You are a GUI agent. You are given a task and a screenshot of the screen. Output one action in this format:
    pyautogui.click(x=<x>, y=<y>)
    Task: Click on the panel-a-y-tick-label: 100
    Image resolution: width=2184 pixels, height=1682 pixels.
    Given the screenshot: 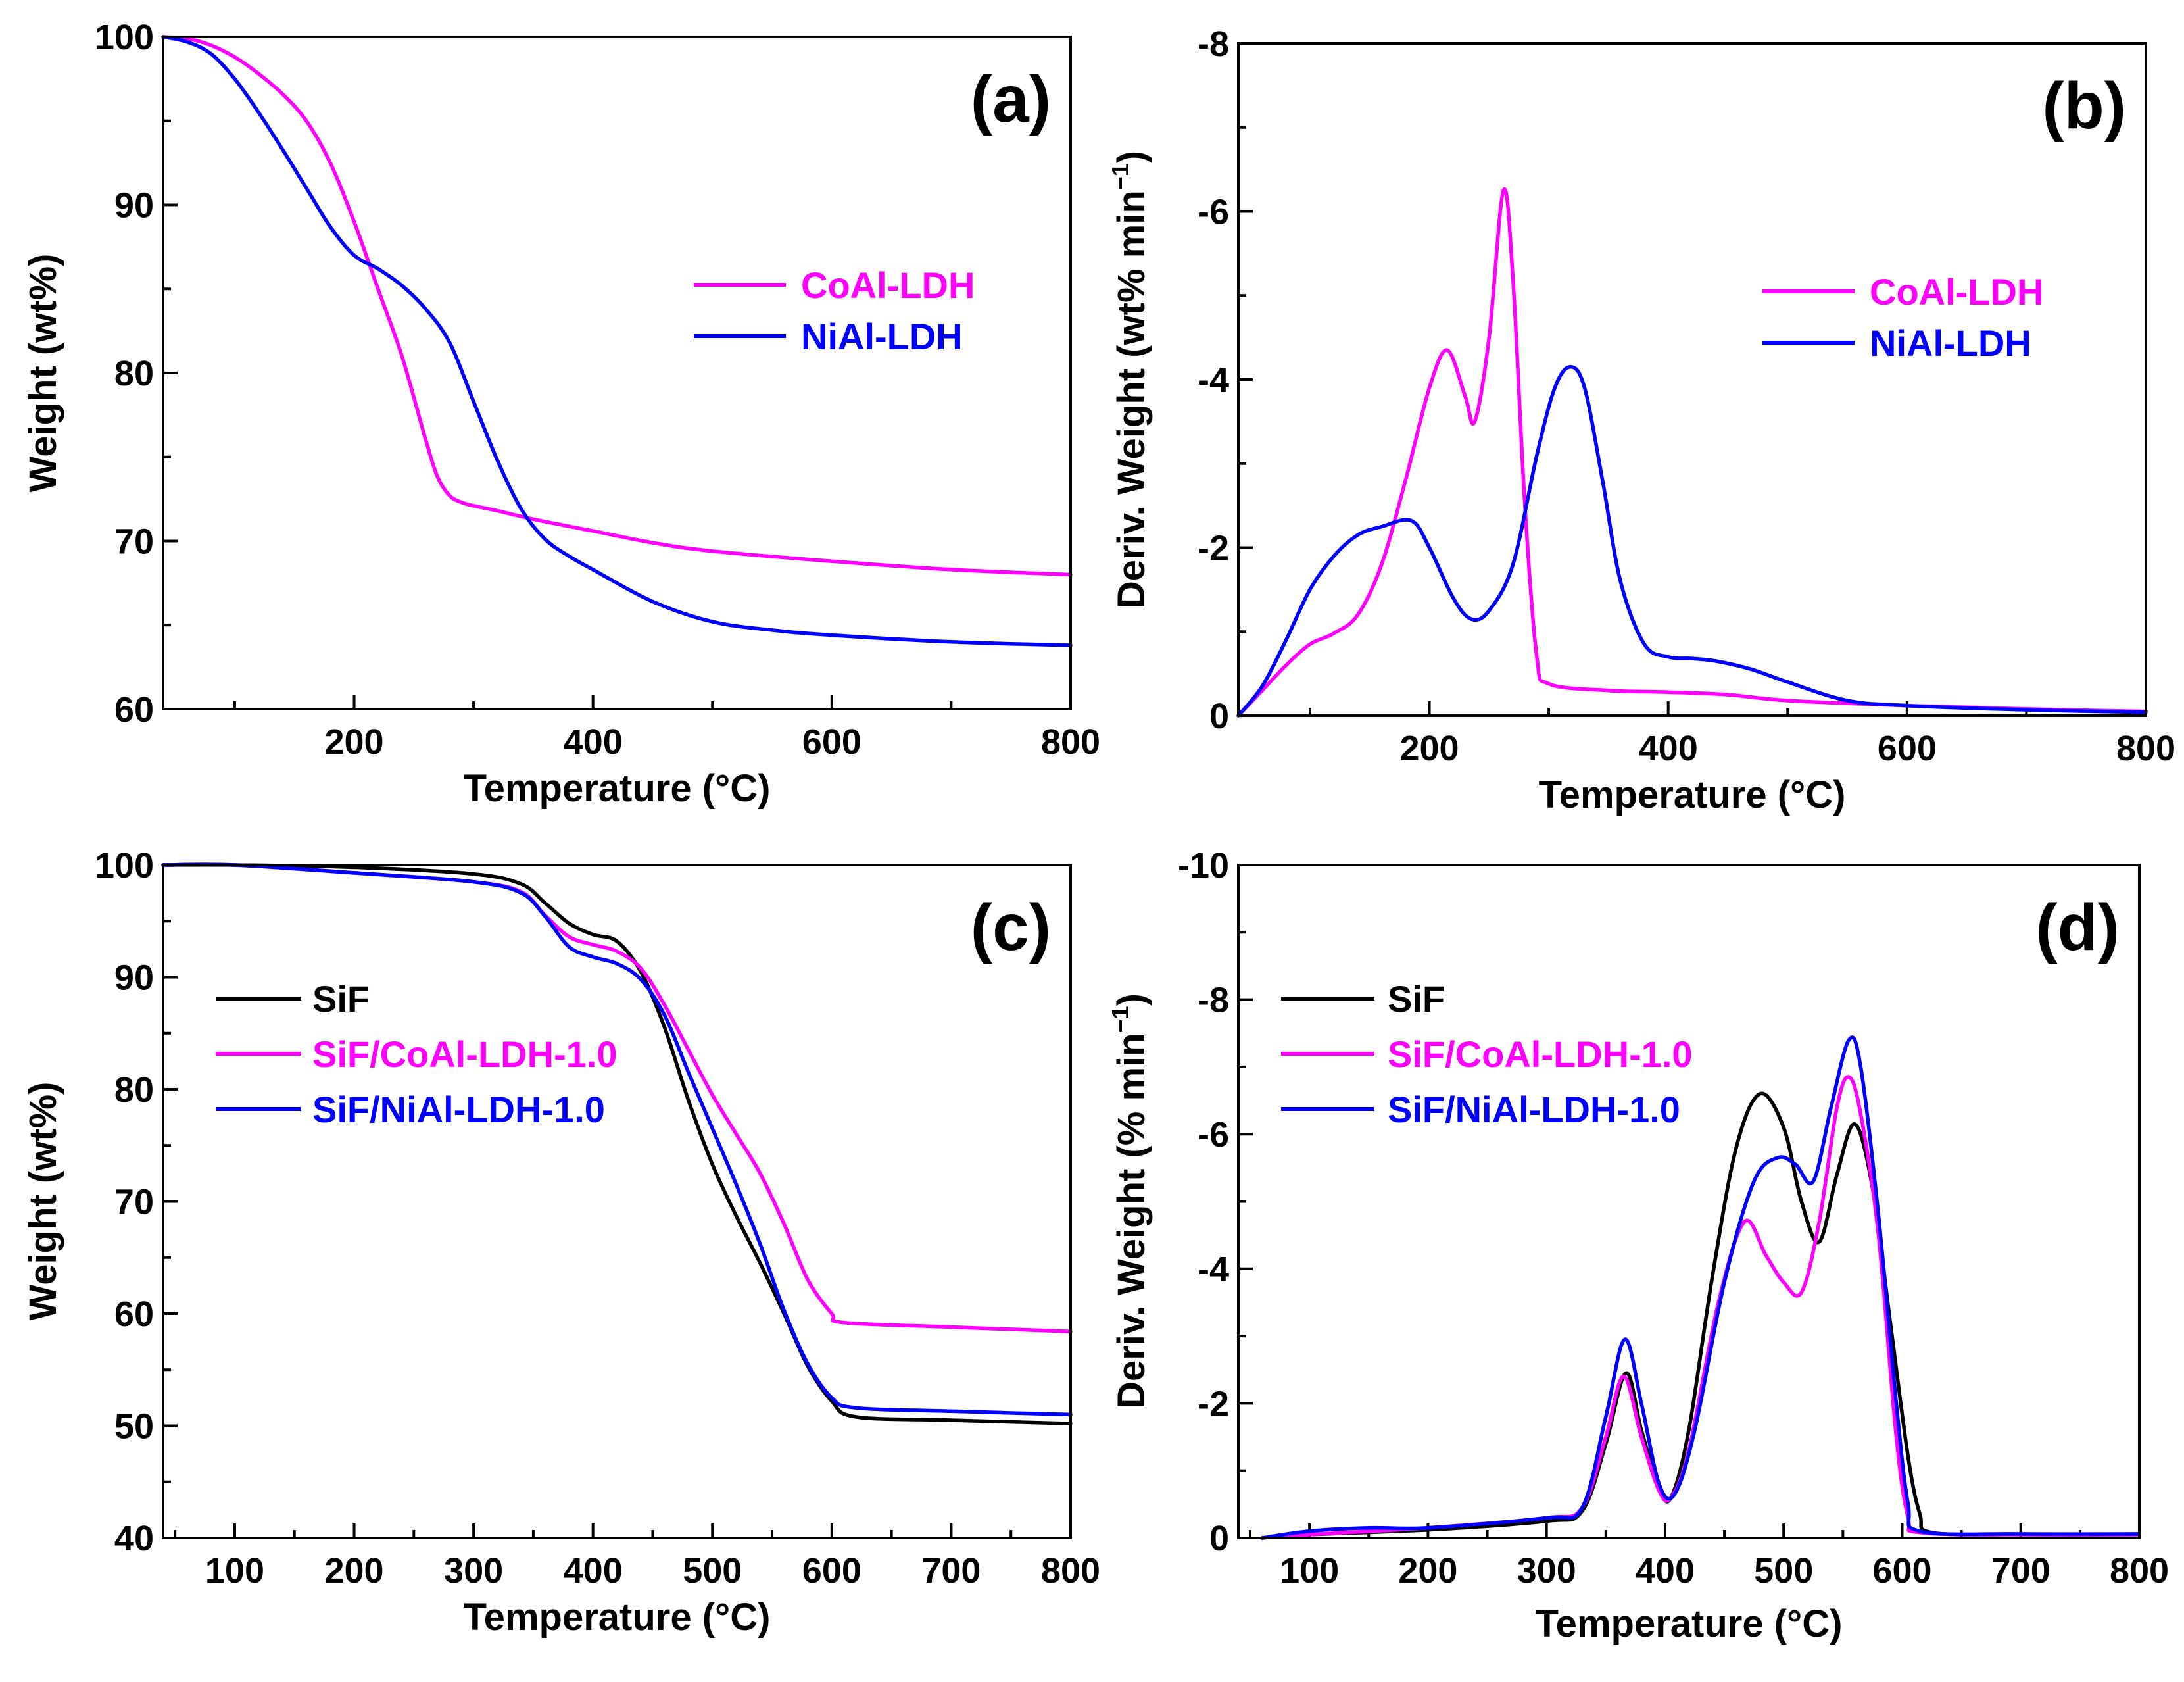 What is the action you would take?
    pyautogui.click(x=124, y=38)
    